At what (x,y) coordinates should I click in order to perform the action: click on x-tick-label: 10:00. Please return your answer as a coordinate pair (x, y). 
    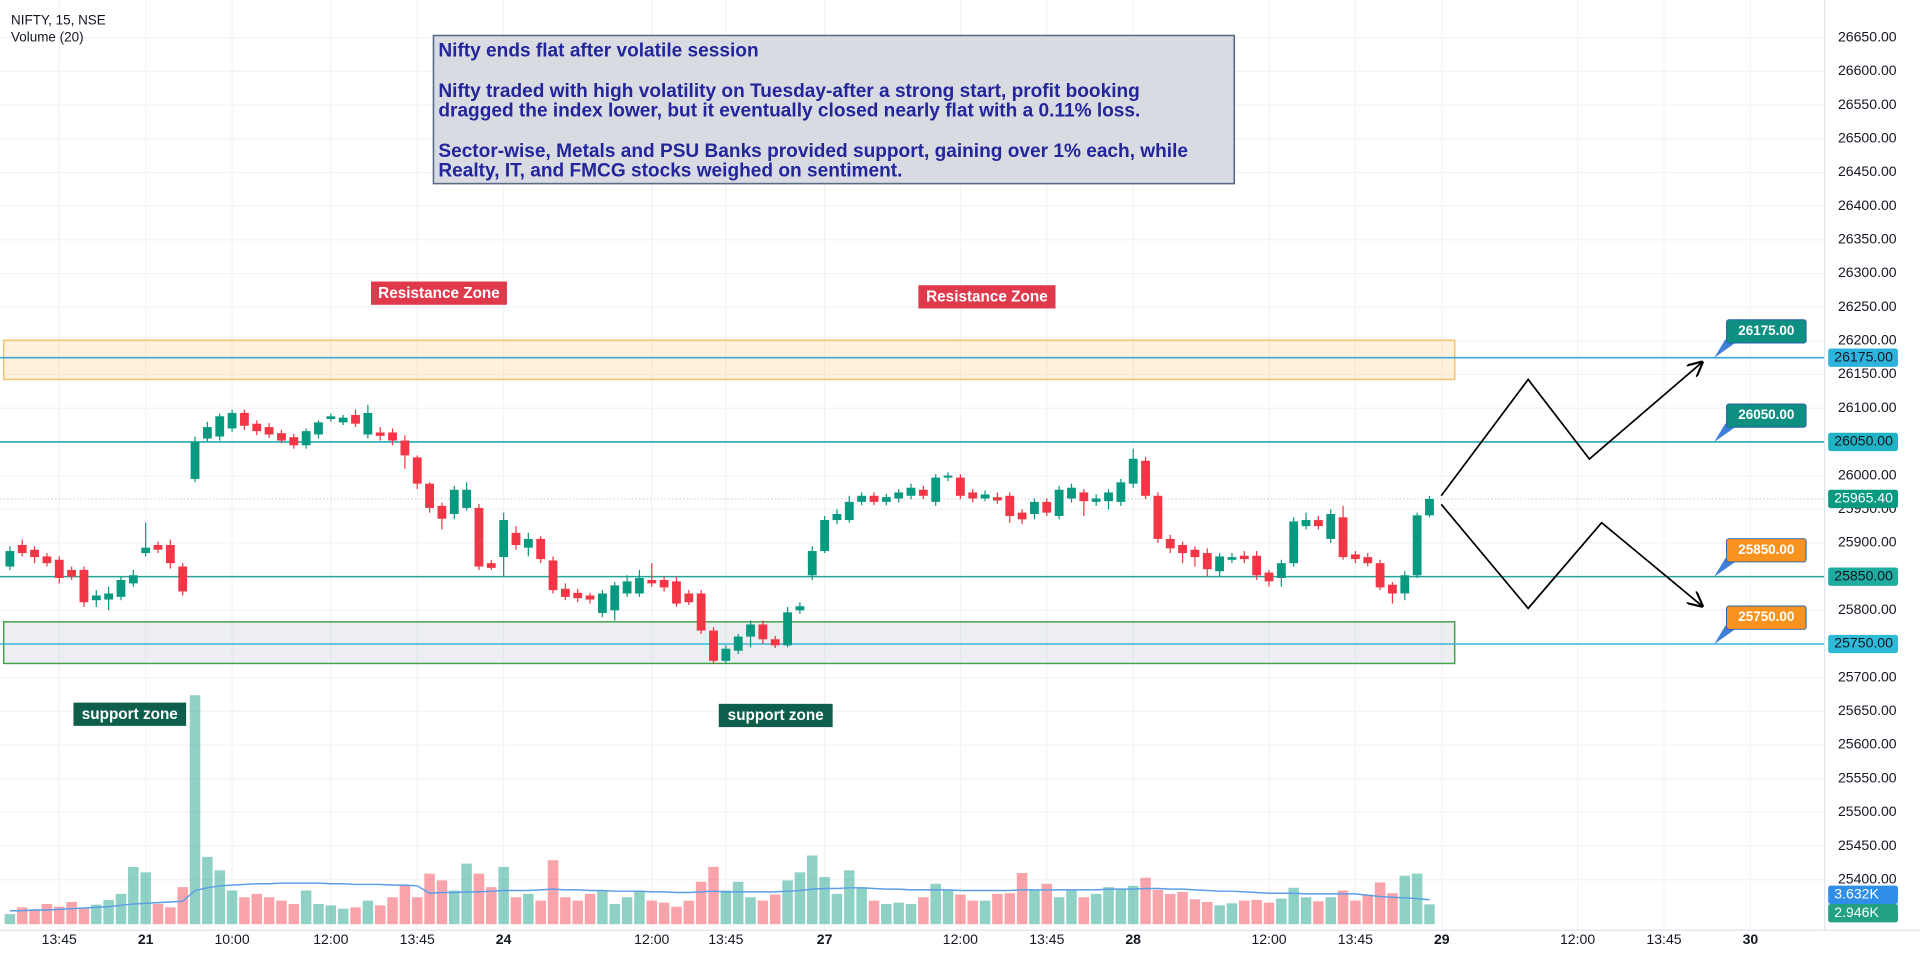
    Looking at the image, I should click on (231, 939).